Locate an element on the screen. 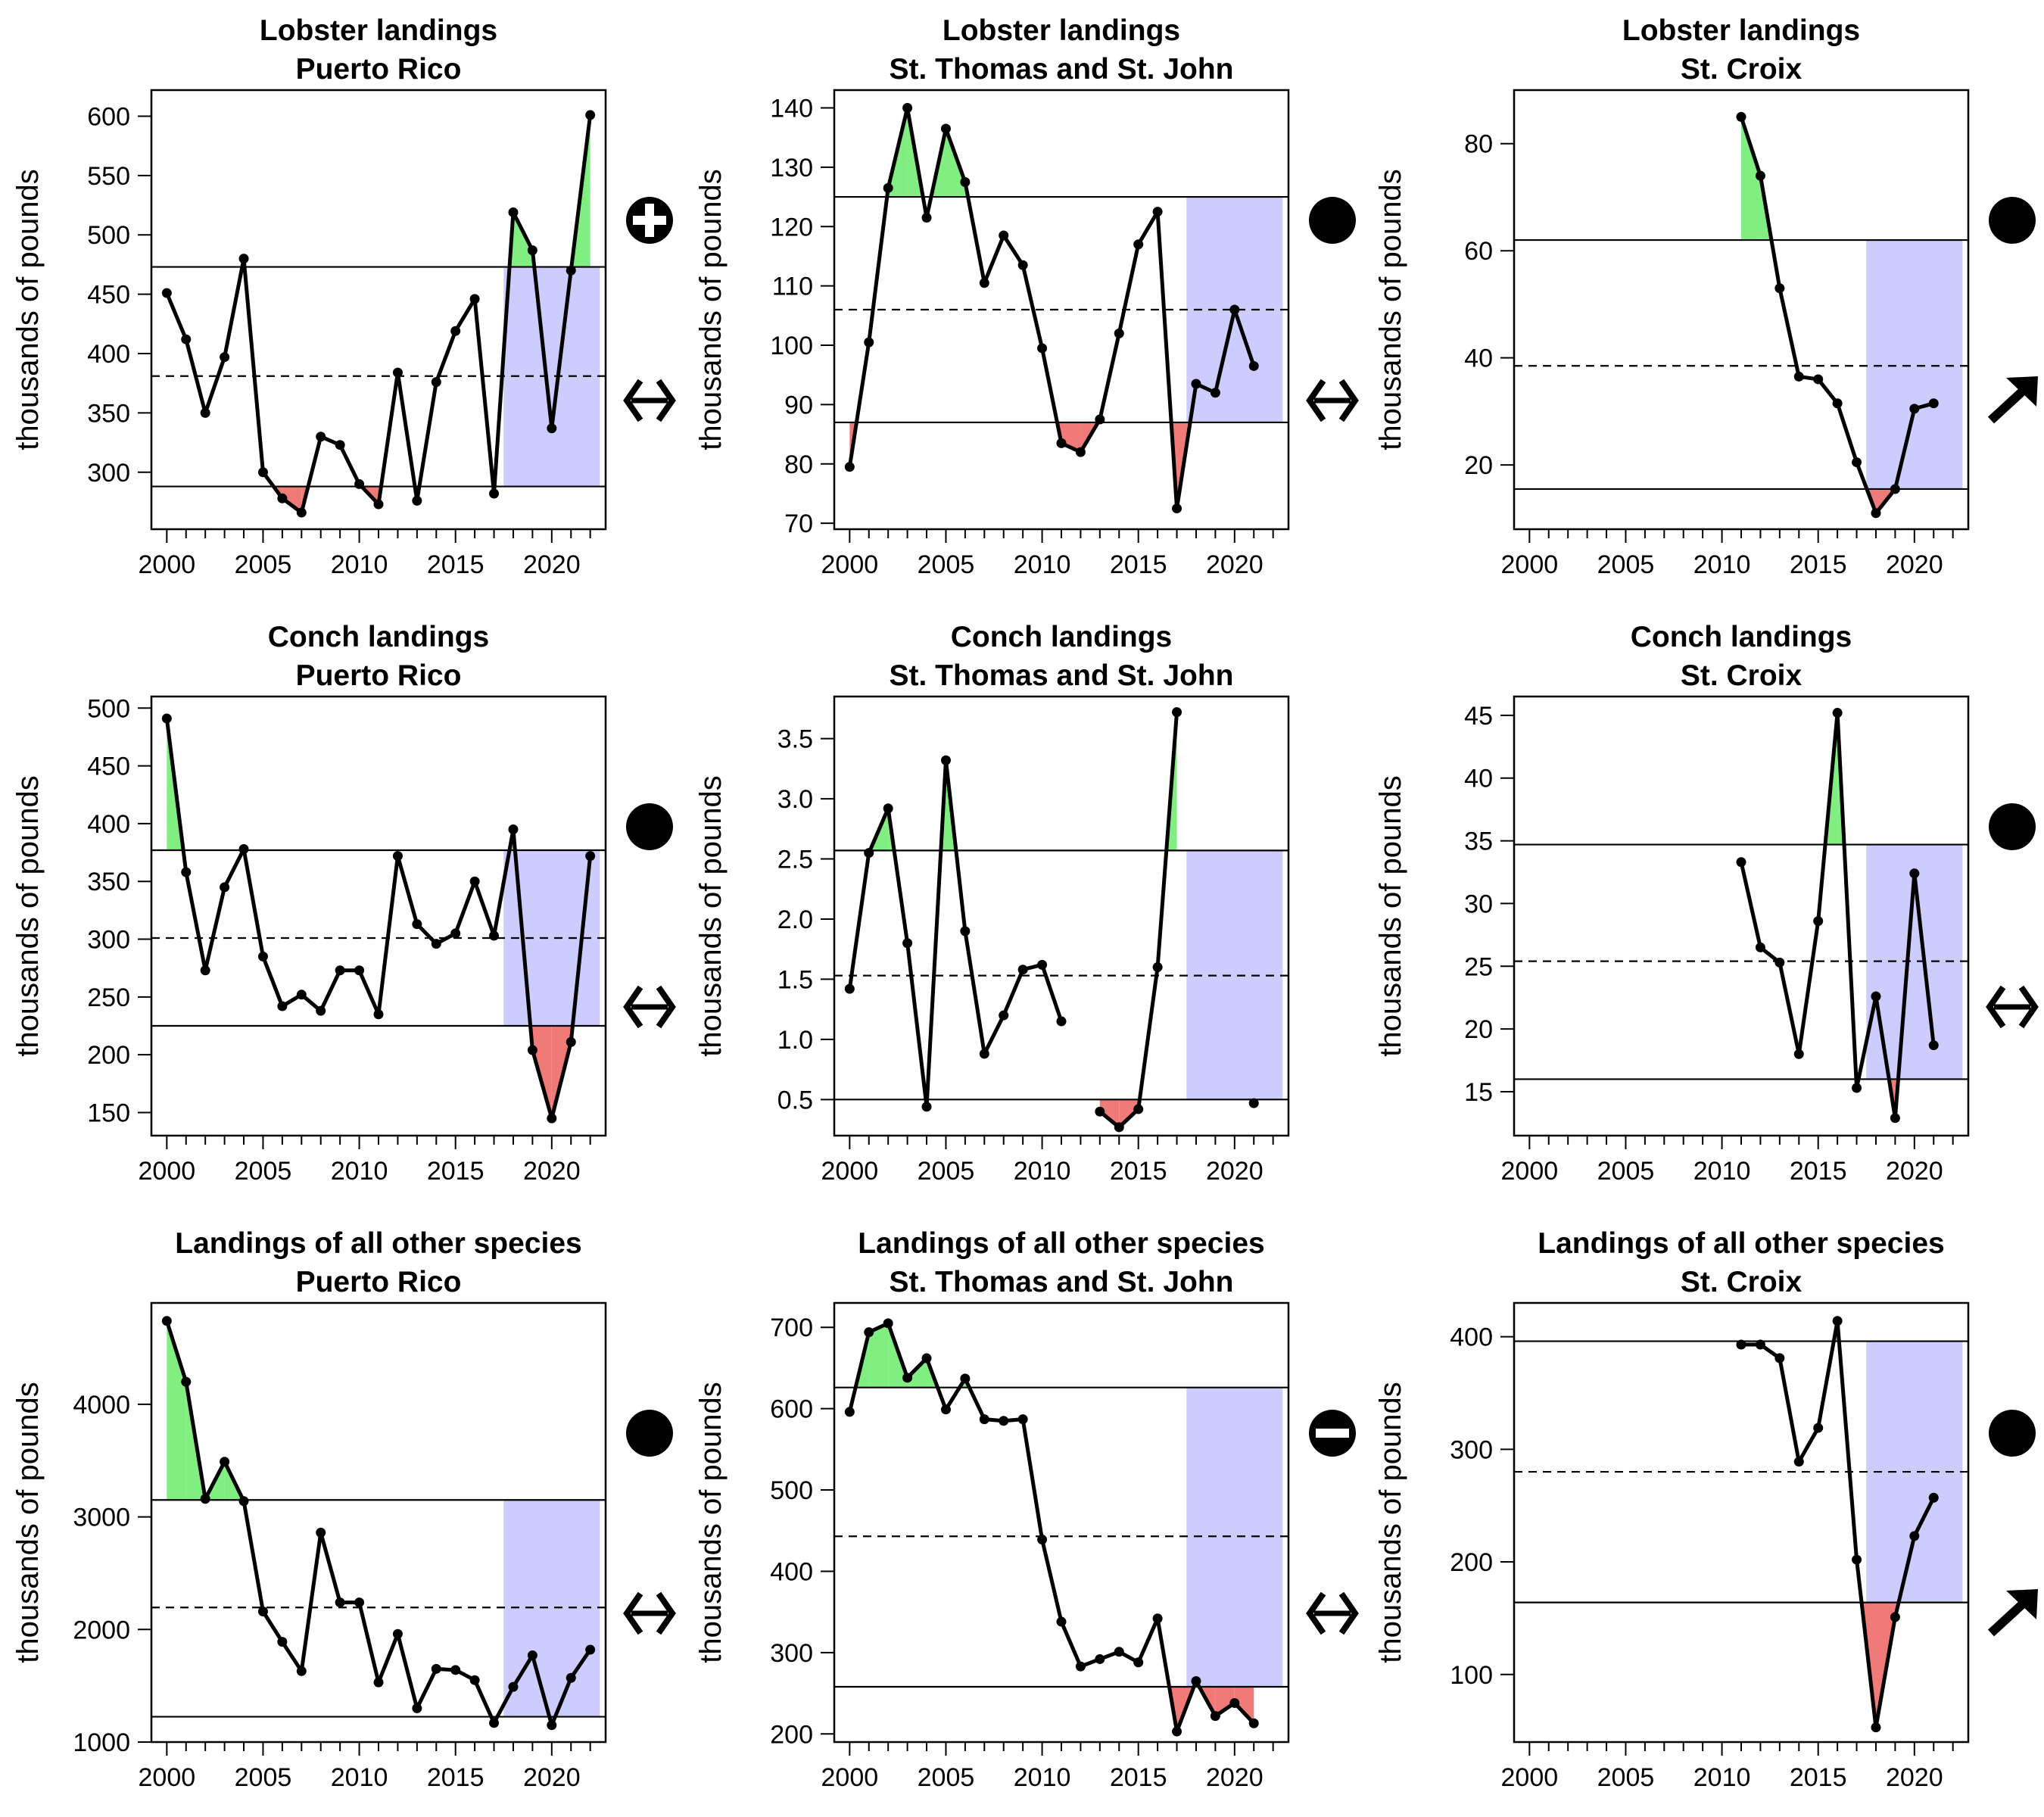 The height and width of the screenshot is (1817, 2044). chart-title: Landings of all other species is located at coordinates (378, 1243).